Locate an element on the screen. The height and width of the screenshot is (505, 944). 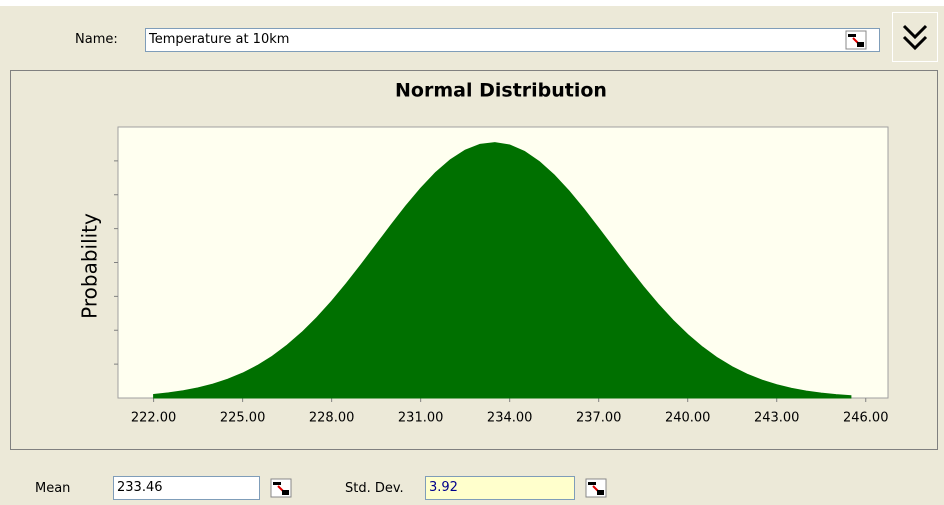
x-tick-label: 222.00 is located at coordinates (154, 418).